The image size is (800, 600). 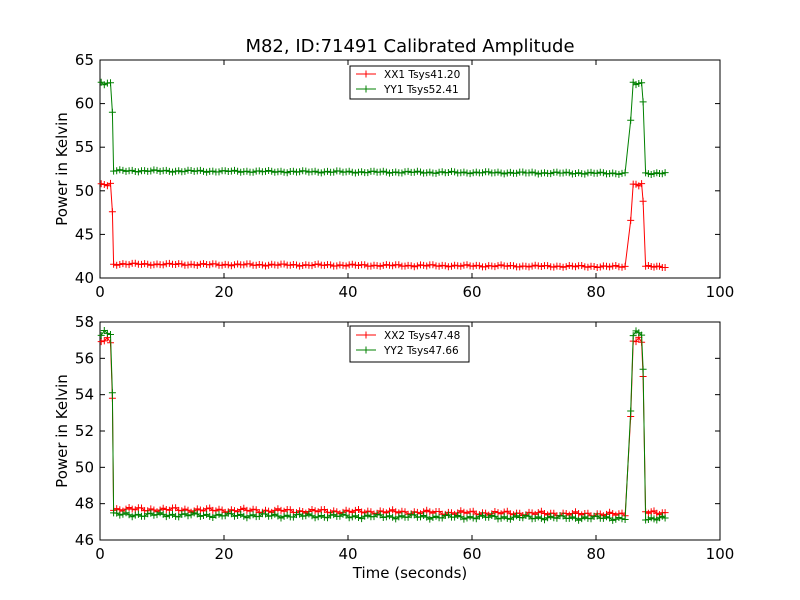 I want to click on x-axis-label: Time (seconds), so click(x=410, y=573).